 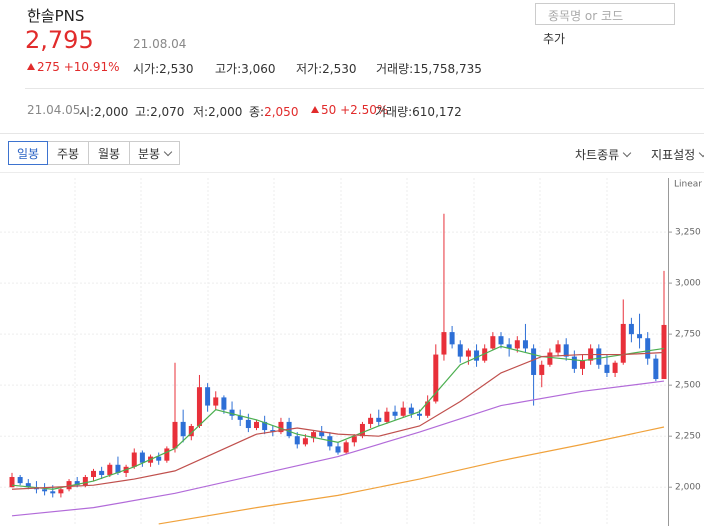 I want to click on low: 저가:2,530, so click(x=326, y=69).